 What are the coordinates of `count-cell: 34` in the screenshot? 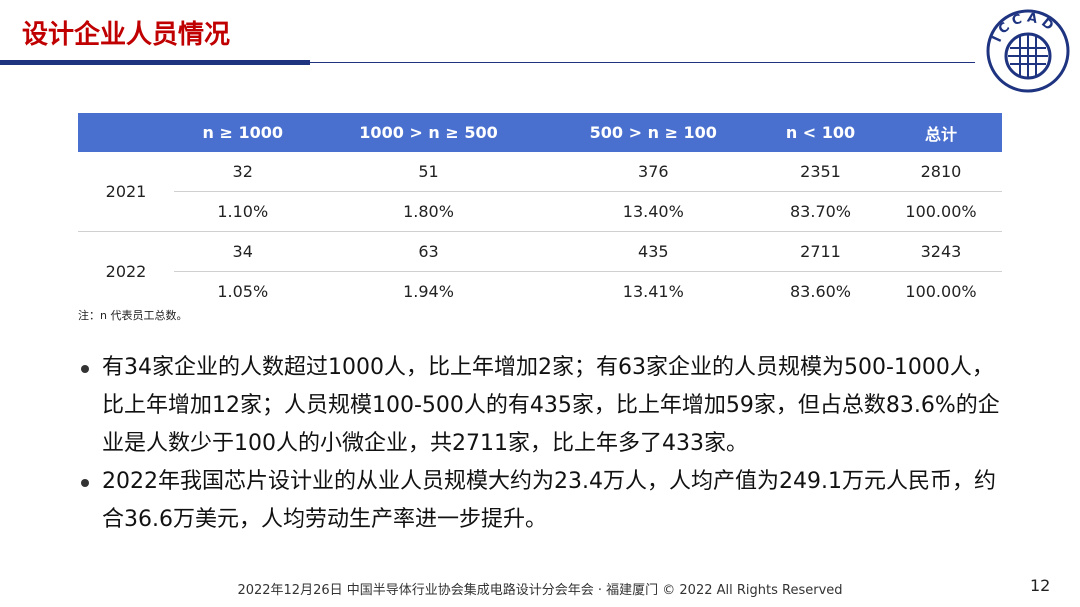 It's located at (243, 251).